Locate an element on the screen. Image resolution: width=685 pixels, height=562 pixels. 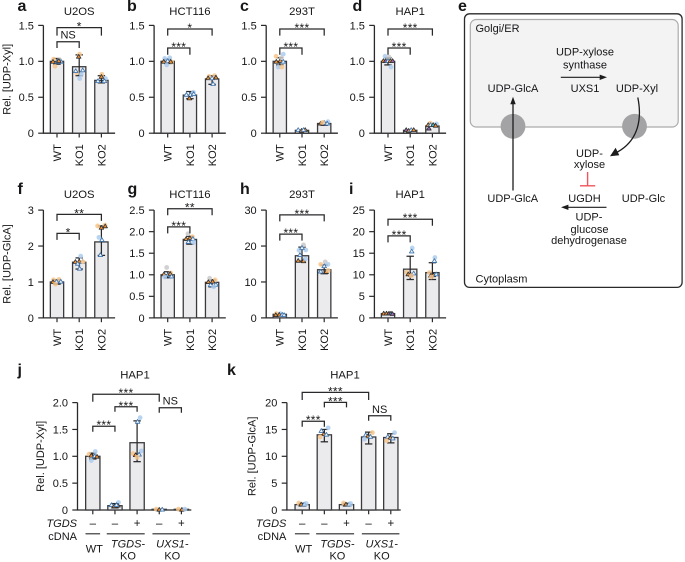
svg-text: TGDS- is located at coordinates (128, 545).